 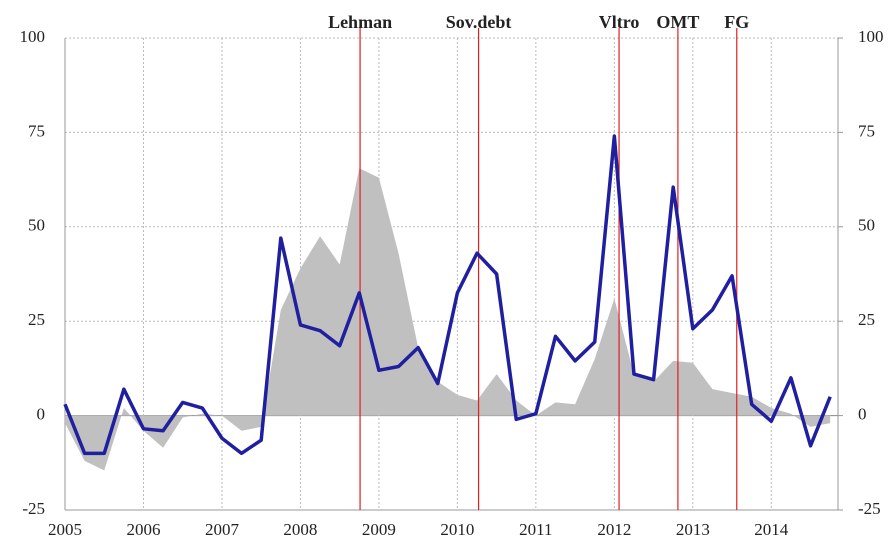 What do you see at coordinates (36, 130) in the screenshot?
I see `y-tick-label: 75` at bounding box center [36, 130].